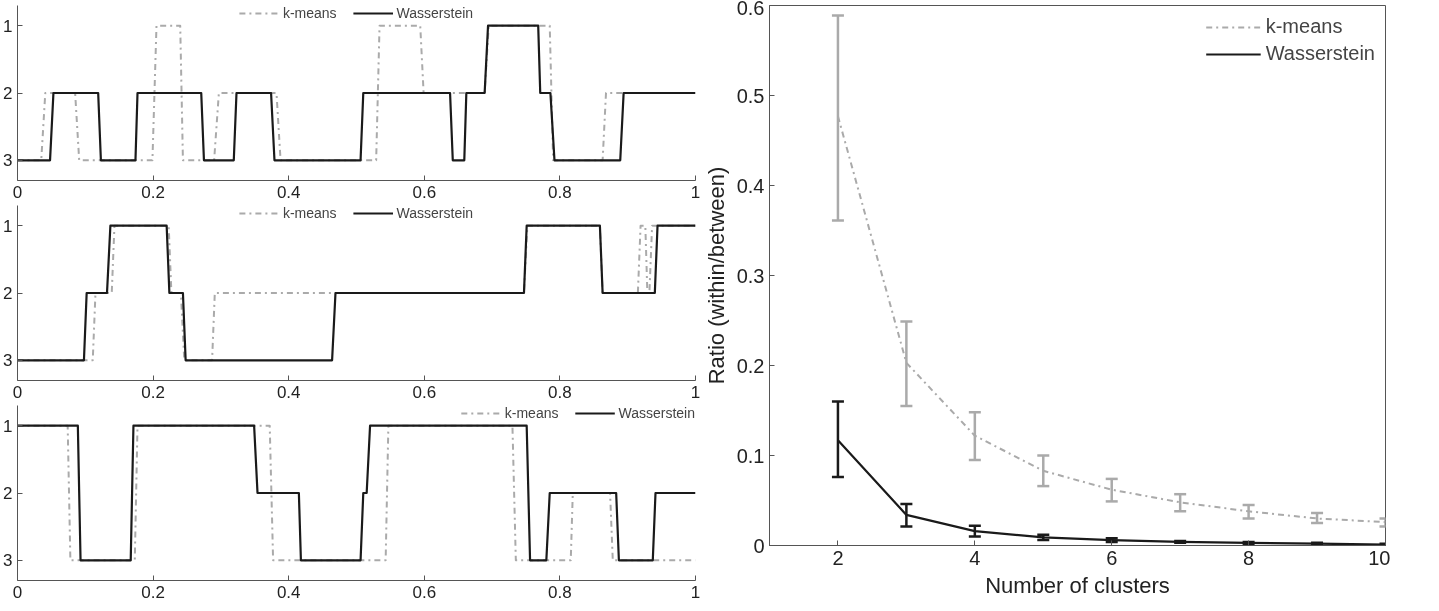 This screenshot has height=611, width=1439. I want to click on x-tick-label: 2, so click(838, 557).